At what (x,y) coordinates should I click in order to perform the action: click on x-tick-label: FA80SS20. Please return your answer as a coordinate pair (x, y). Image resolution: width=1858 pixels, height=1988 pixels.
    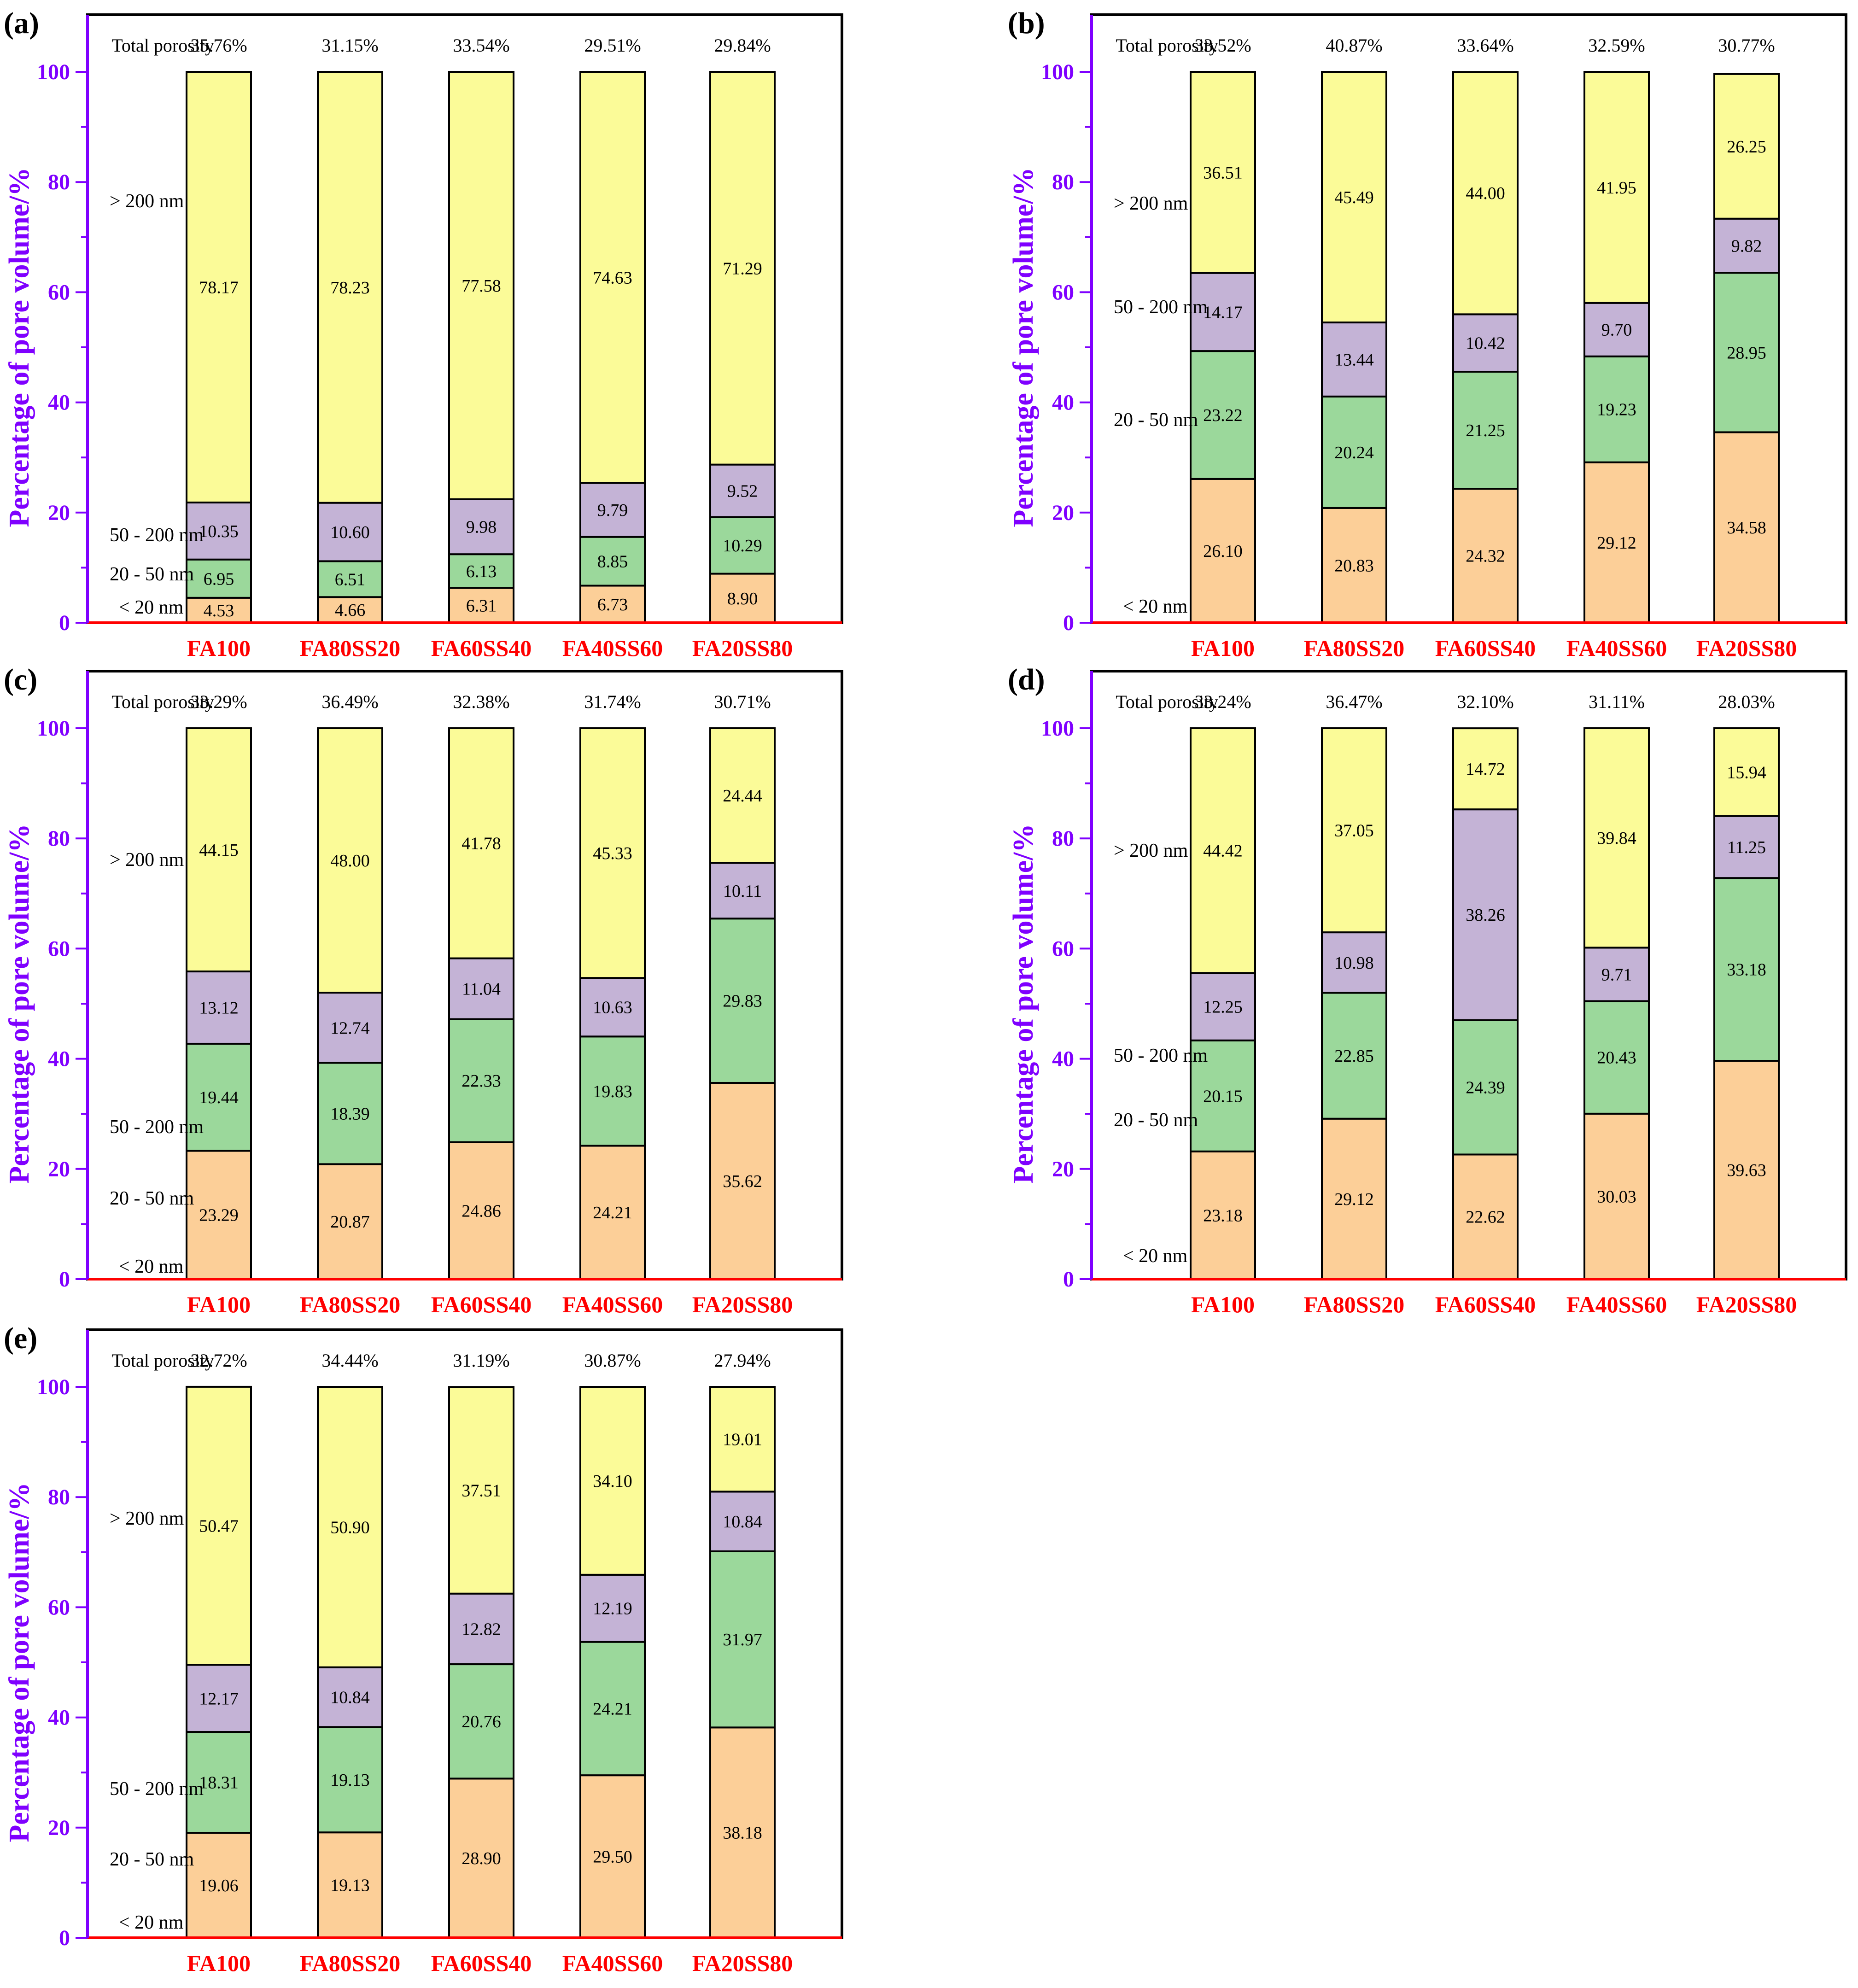
    Looking at the image, I should click on (350, 648).